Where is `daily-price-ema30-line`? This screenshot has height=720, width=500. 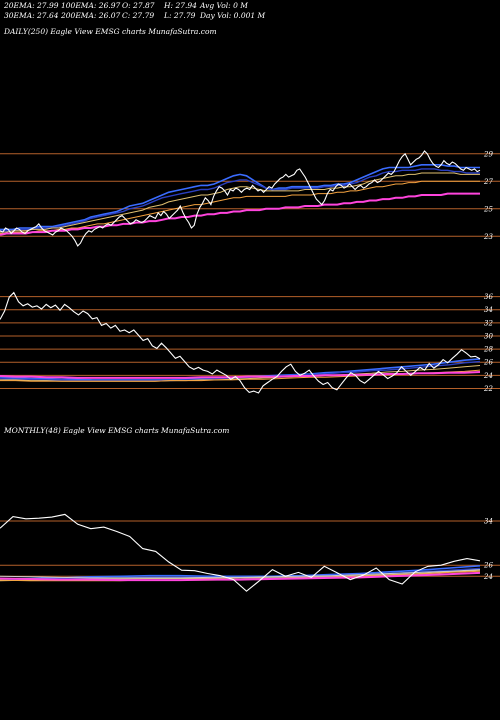
daily-price-ema30-line is located at coordinates (240, 200).